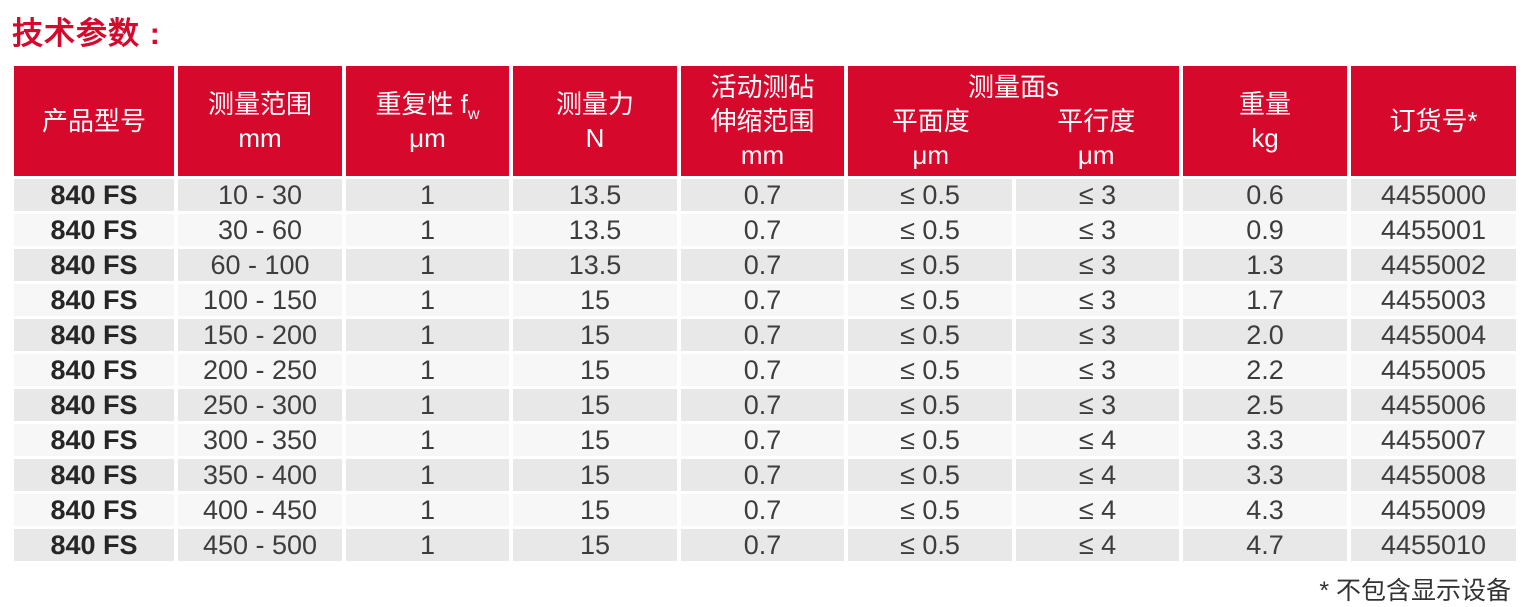  Describe the element at coordinates (260, 545) in the screenshot. I see `cell-measuring-range: 450 - 500` at that location.